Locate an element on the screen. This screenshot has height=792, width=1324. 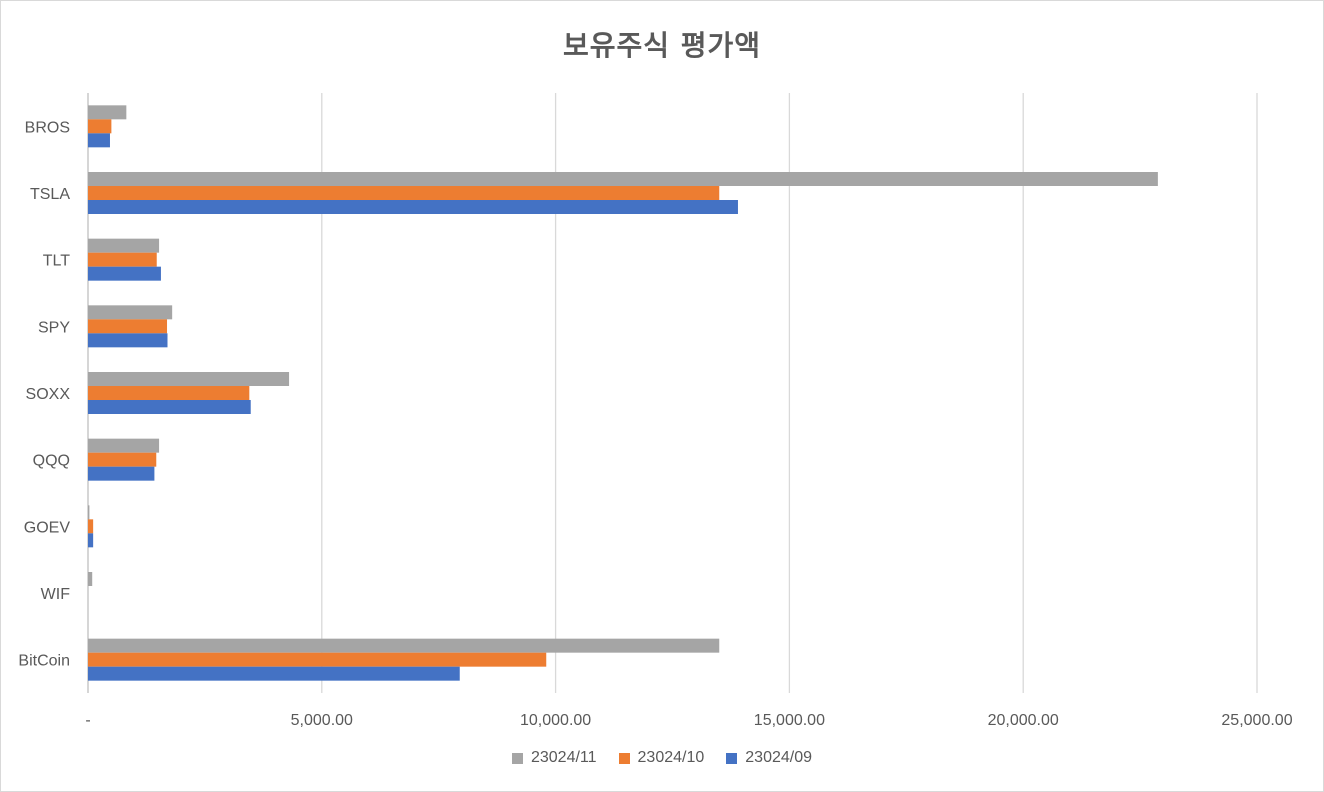
category-labels: BROS TSLA TLT SPY SOXX QQQ GOEV WIF BitCoin is located at coordinates (44, 394).